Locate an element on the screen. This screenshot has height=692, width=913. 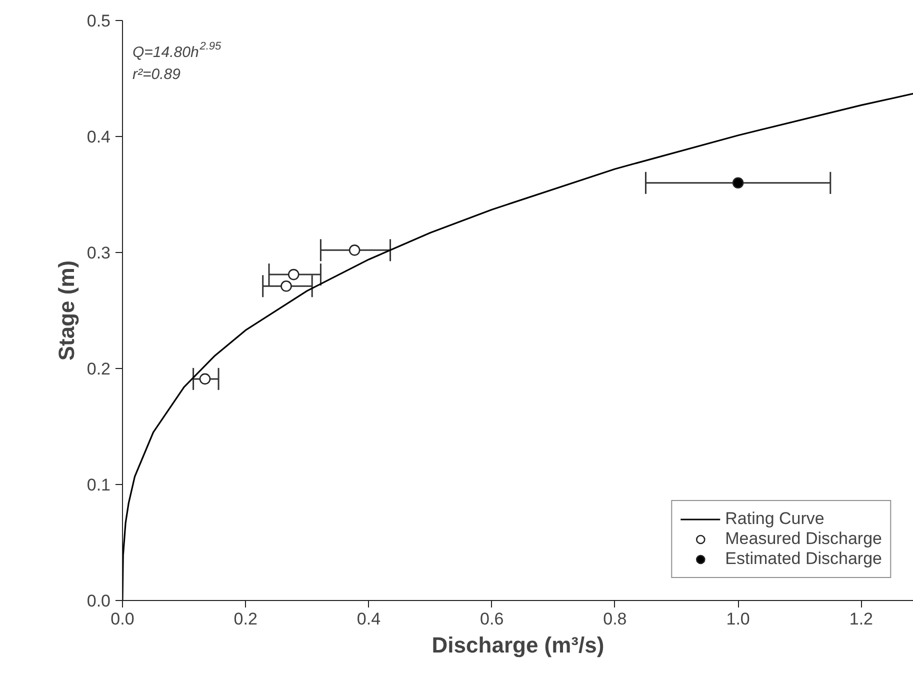
y-axis-title: Stage (m) is located at coordinates (66, 310).